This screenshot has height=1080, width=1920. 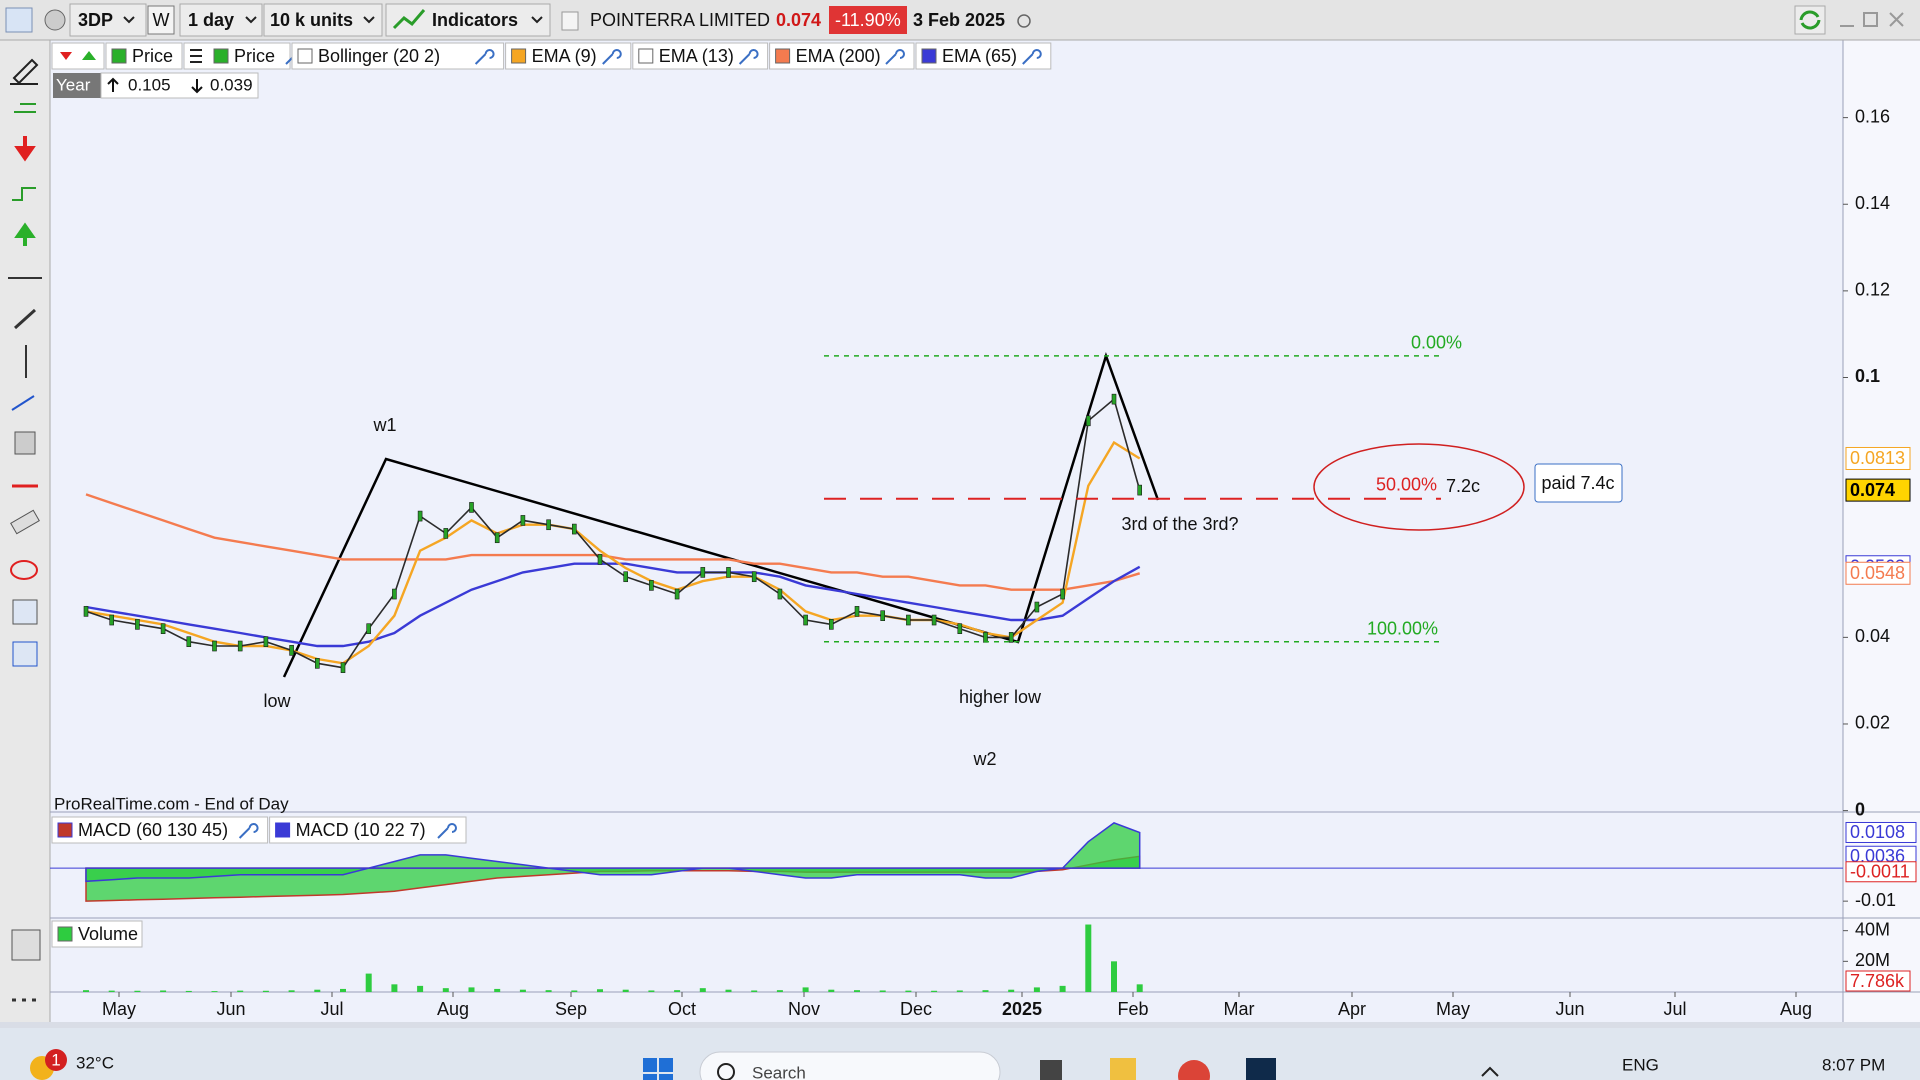 What do you see at coordinates (1000, 697) in the screenshot?
I see `annotation: higher low` at bounding box center [1000, 697].